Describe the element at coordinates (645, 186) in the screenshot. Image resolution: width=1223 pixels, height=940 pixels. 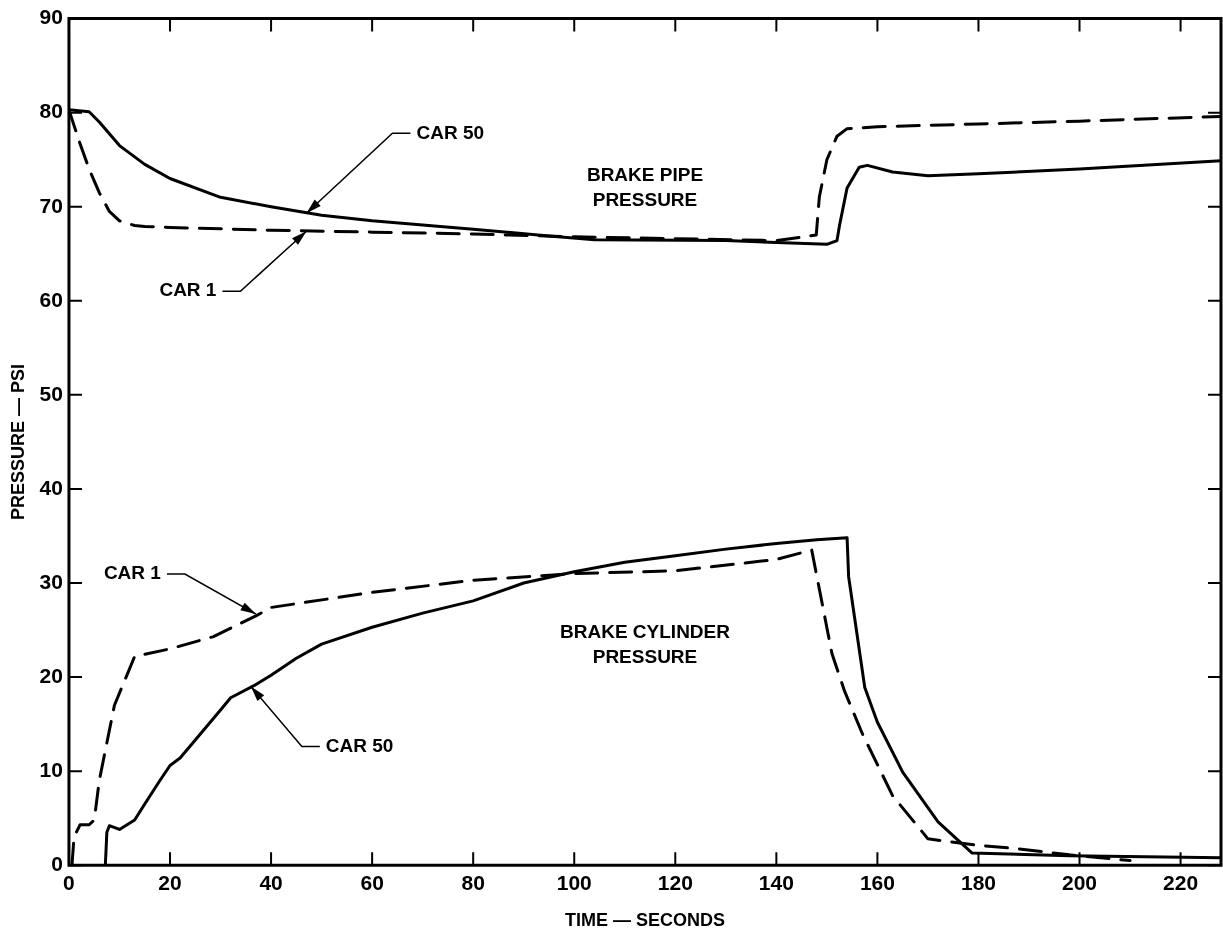
I see `annotation: BRAKE PIPE PRESSURE` at that location.